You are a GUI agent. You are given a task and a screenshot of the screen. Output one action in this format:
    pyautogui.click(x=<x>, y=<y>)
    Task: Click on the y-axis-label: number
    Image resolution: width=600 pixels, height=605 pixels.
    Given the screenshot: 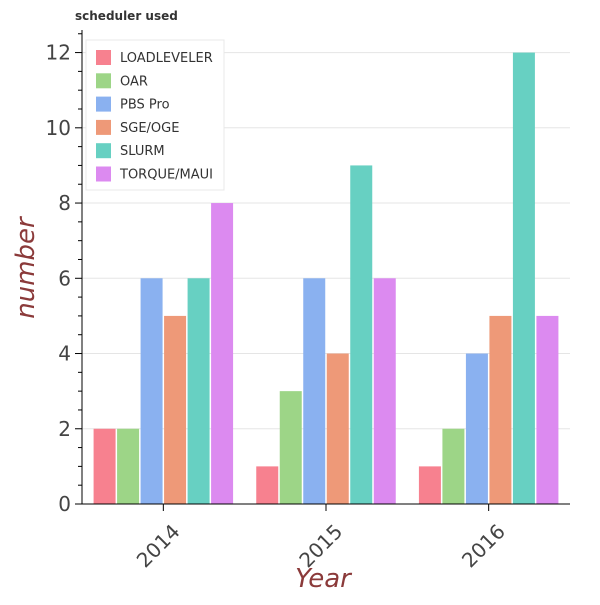 What is the action you would take?
    pyautogui.click(x=26, y=267)
    